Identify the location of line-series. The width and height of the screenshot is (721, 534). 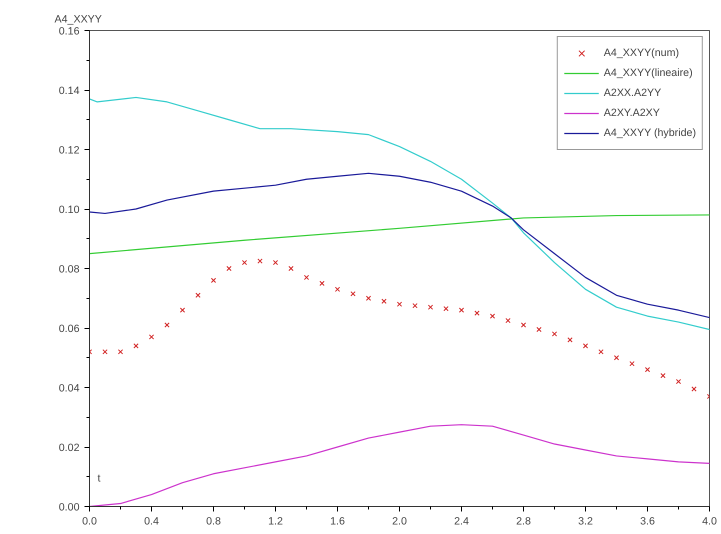
(400, 234).